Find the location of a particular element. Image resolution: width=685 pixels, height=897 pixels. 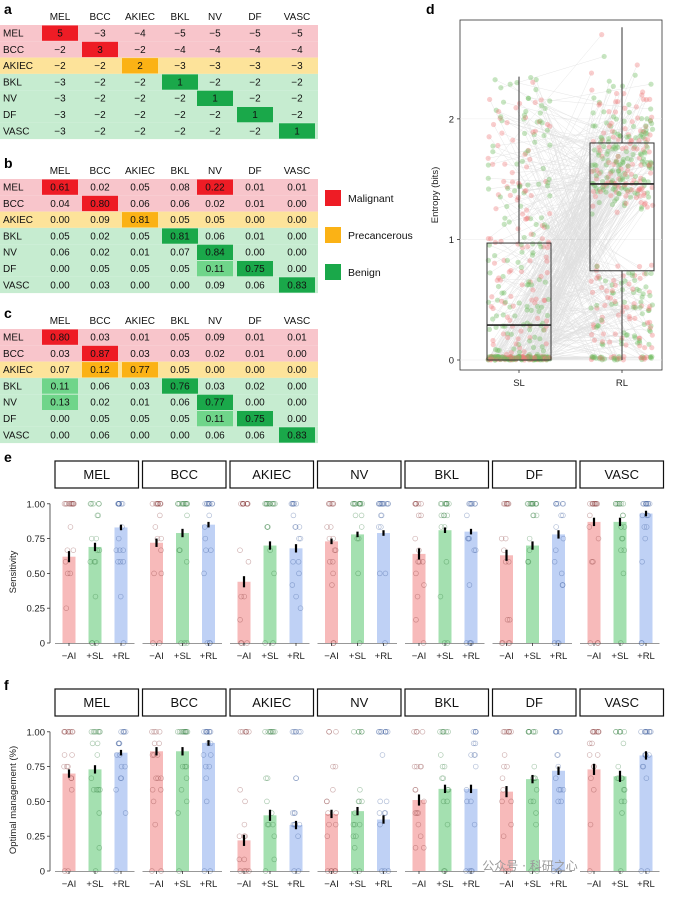

matrix-cell-value: 0.11 is located at coordinates (215, 419).